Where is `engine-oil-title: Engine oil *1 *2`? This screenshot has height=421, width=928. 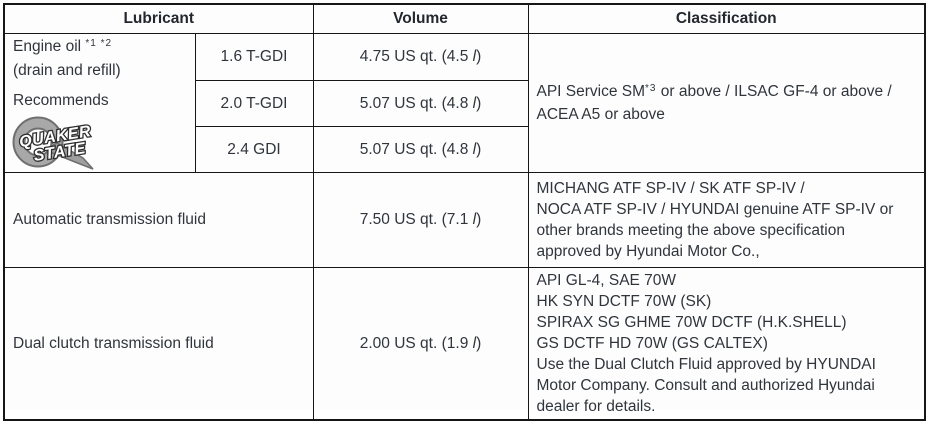
engine-oil-title: Engine oil *1 *2 is located at coordinates (100, 48).